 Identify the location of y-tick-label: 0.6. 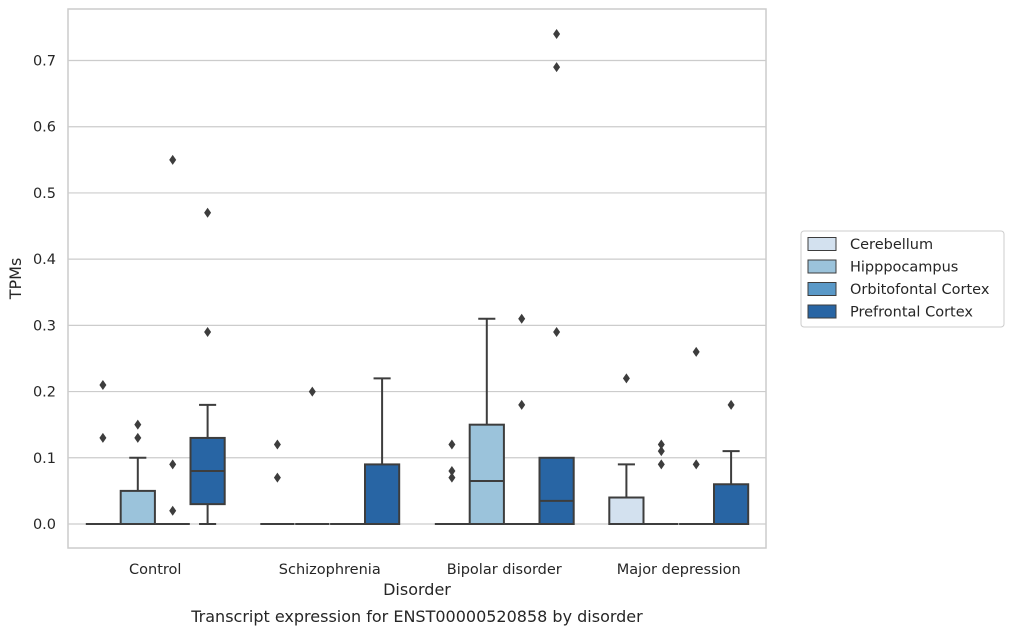
(44, 128).